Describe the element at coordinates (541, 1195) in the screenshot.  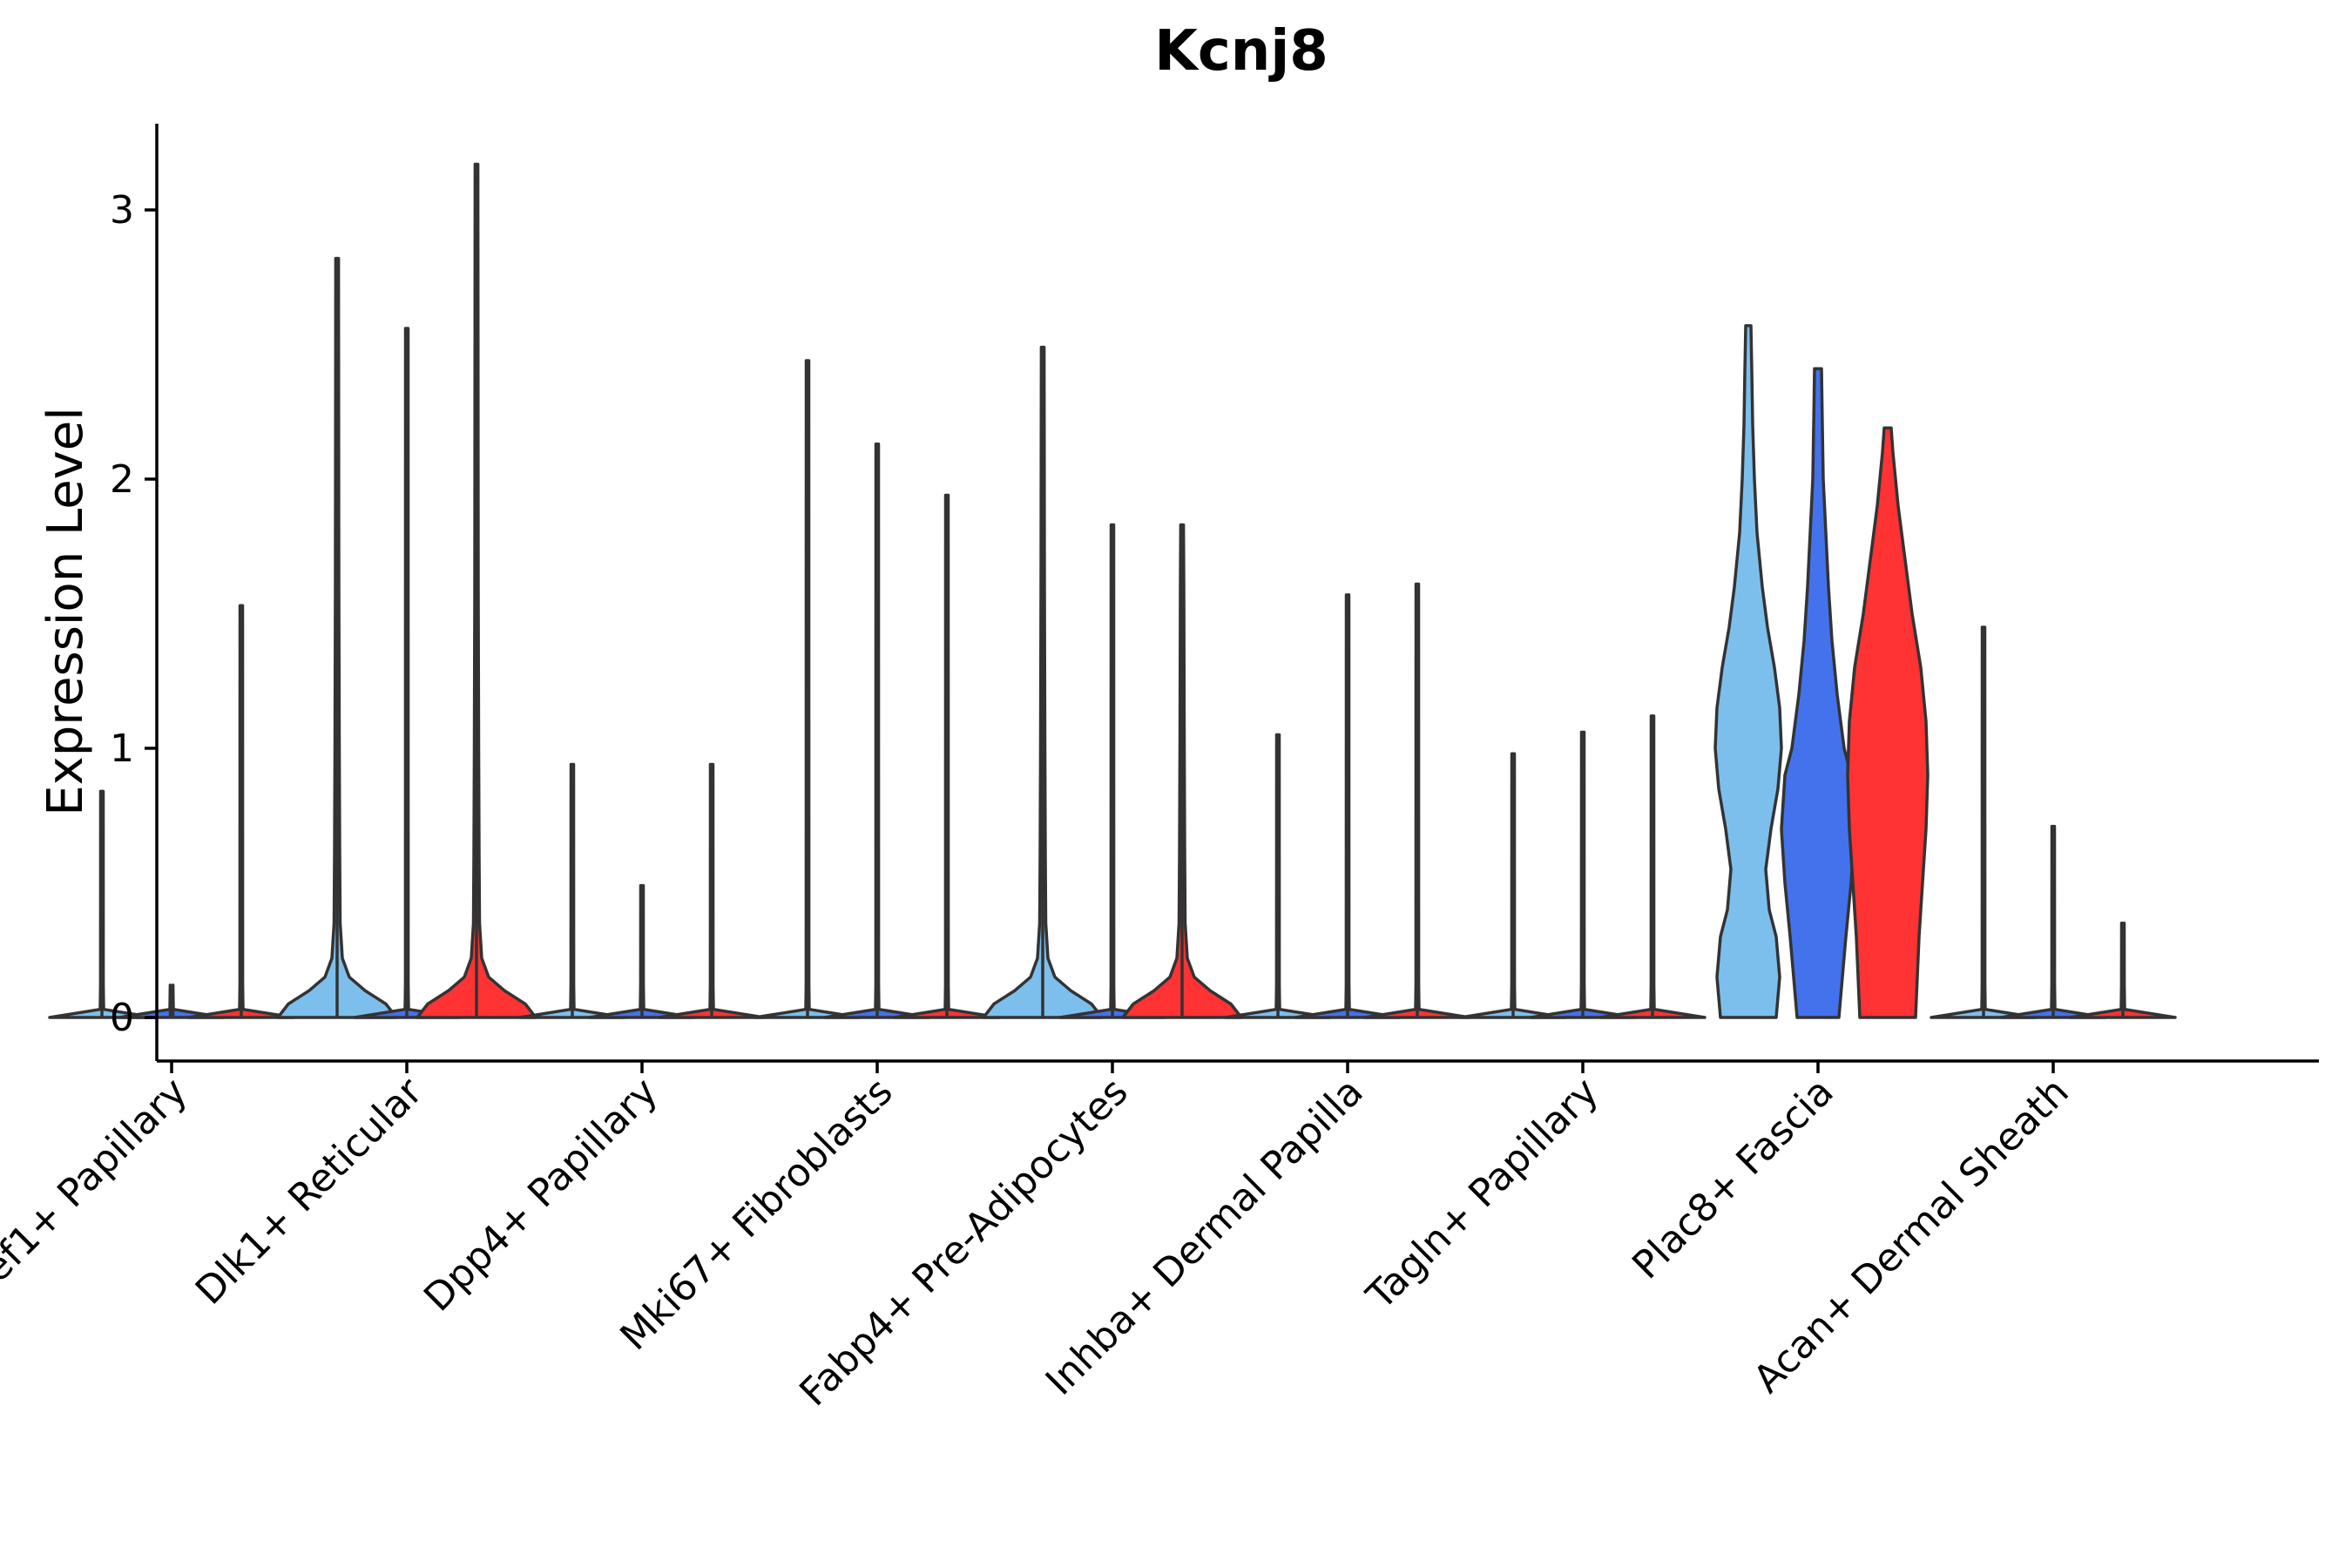
I see `x-tick-label: Dpp4+ Papillary` at that location.